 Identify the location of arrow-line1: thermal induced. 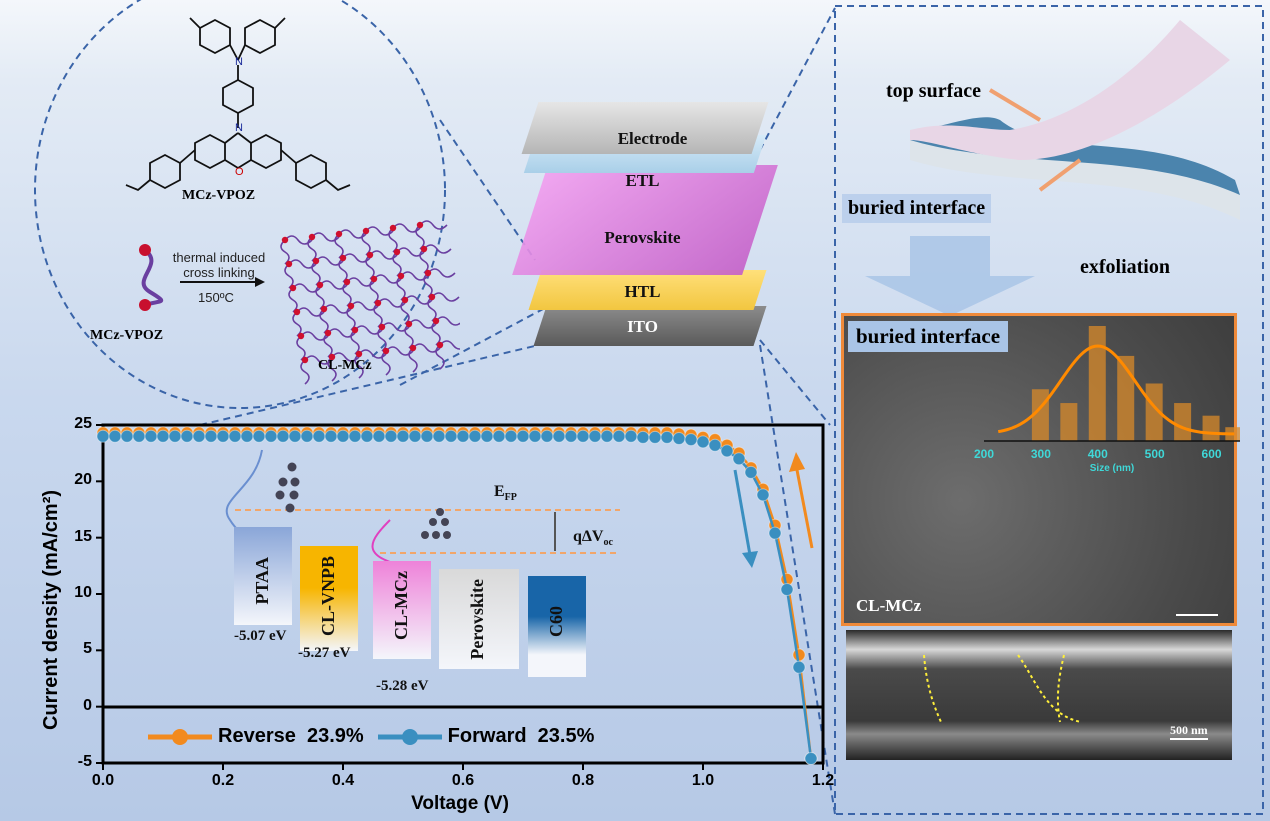
(219, 257).